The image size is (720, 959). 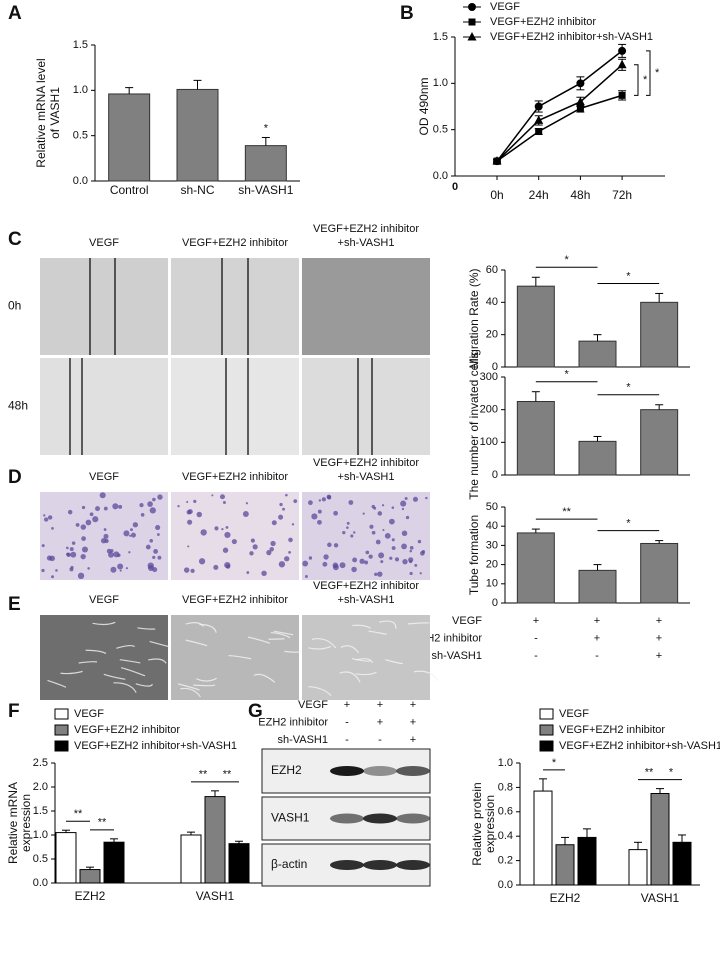 What do you see at coordinates (505, 812) in the screenshot?
I see `y-tick-label: 0.6` at bounding box center [505, 812].